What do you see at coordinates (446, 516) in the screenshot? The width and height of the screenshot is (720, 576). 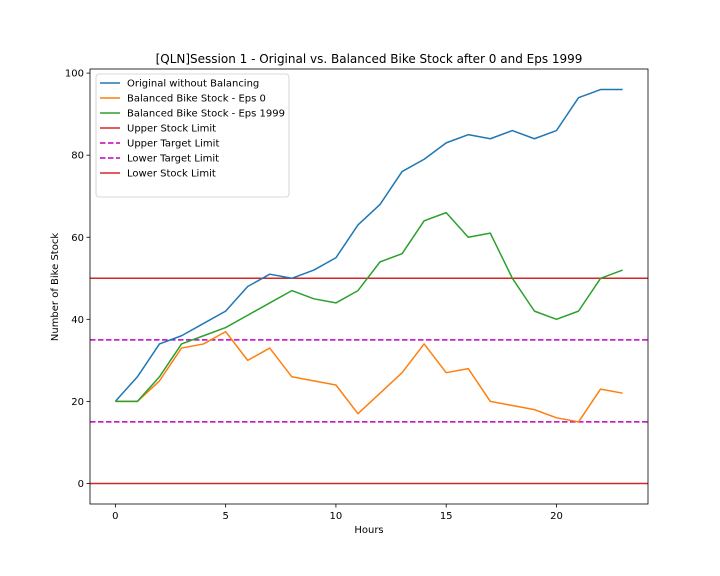 I see `x-tick-label: 15` at bounding box center [446, 516].